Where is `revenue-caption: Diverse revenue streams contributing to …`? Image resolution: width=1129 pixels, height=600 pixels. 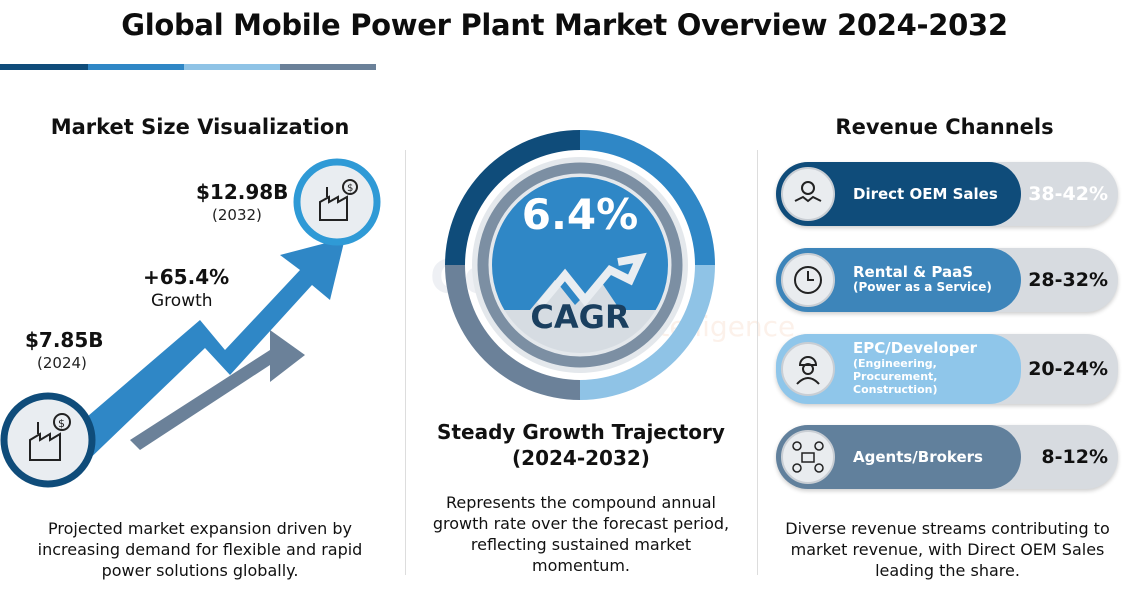
revenue-caption: Diverse revenue streams contributing to … is located at coordinates (947, 549).